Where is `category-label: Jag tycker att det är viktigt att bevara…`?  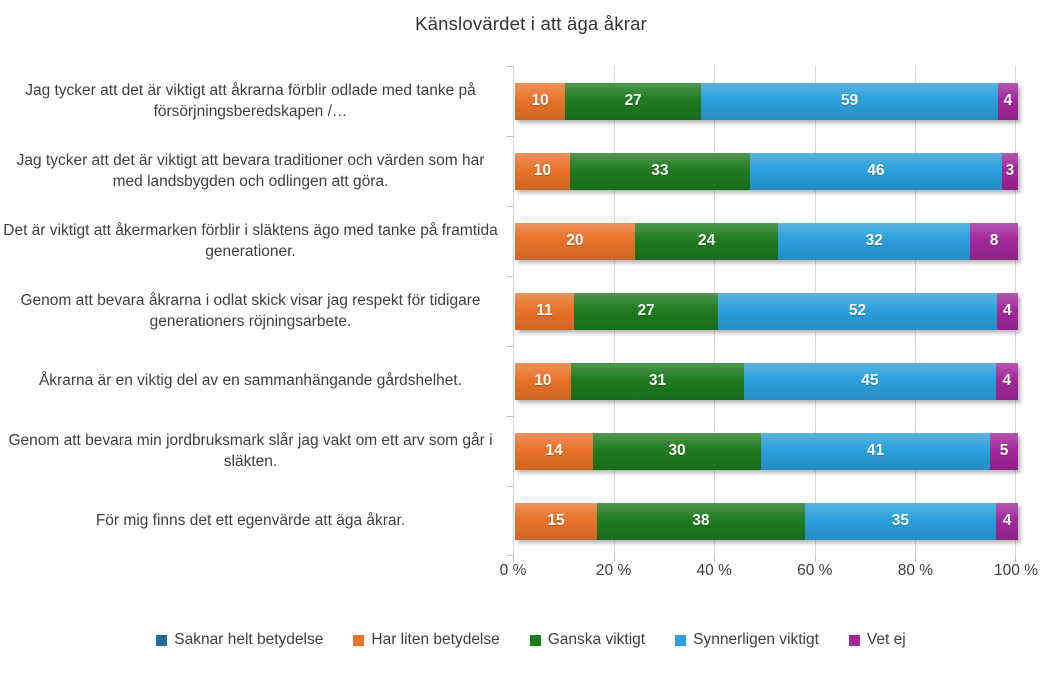 category-label: Jag tycker att det är viktigt att bevara… is located at coordinates (250, 170).